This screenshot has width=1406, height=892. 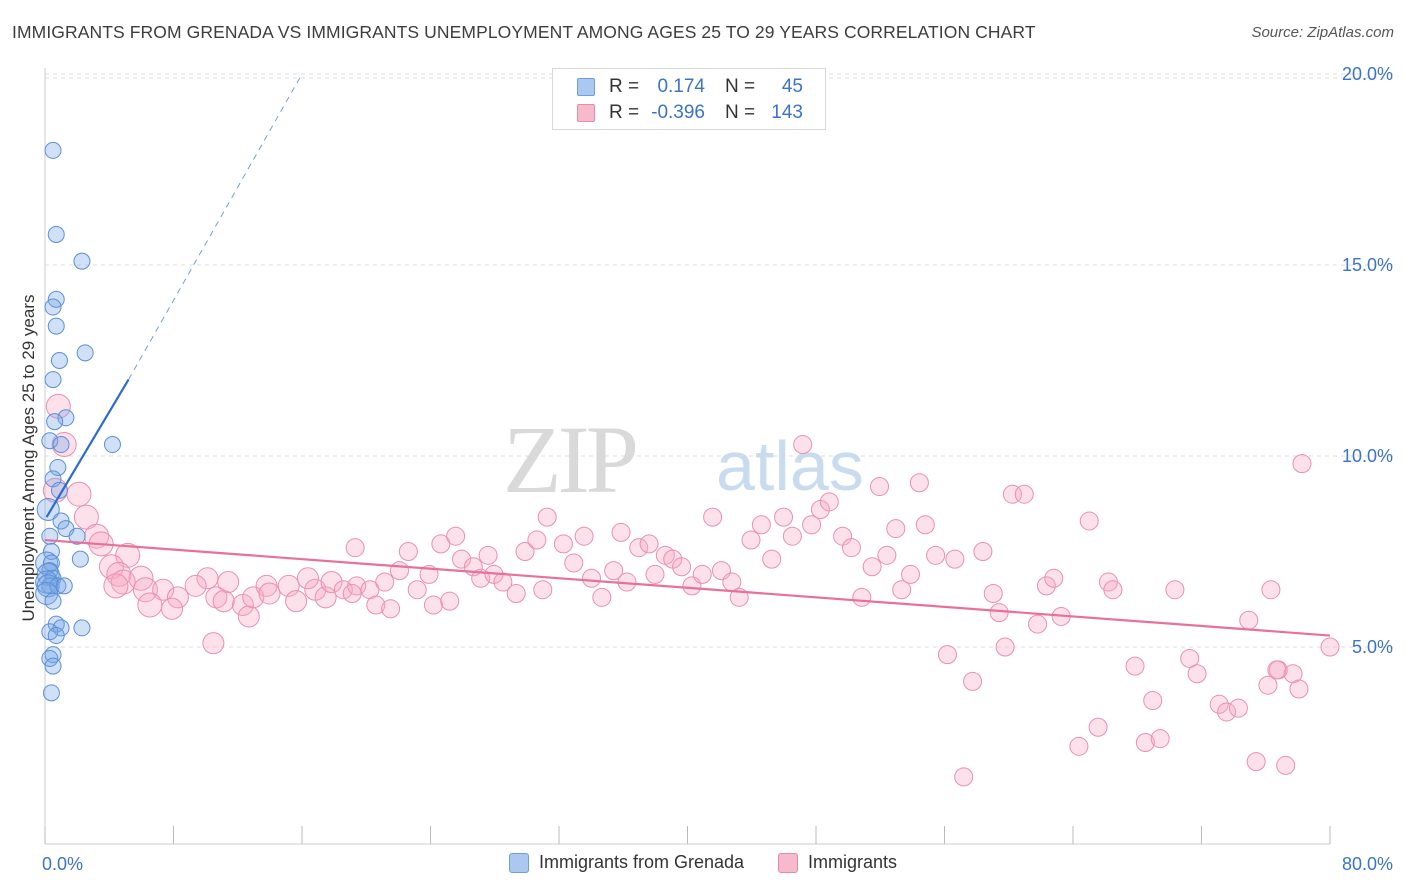 What do you see at coordinates (569, 459) in the screenshot?
I see `watermark-zip: ZIP` at bounding box center [569, 459].